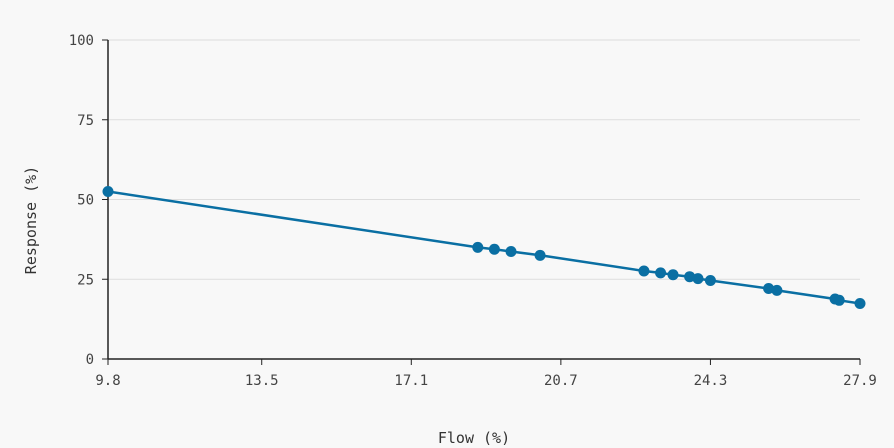  I want to click on x-tick-label: 27.9, so click(860, 381).